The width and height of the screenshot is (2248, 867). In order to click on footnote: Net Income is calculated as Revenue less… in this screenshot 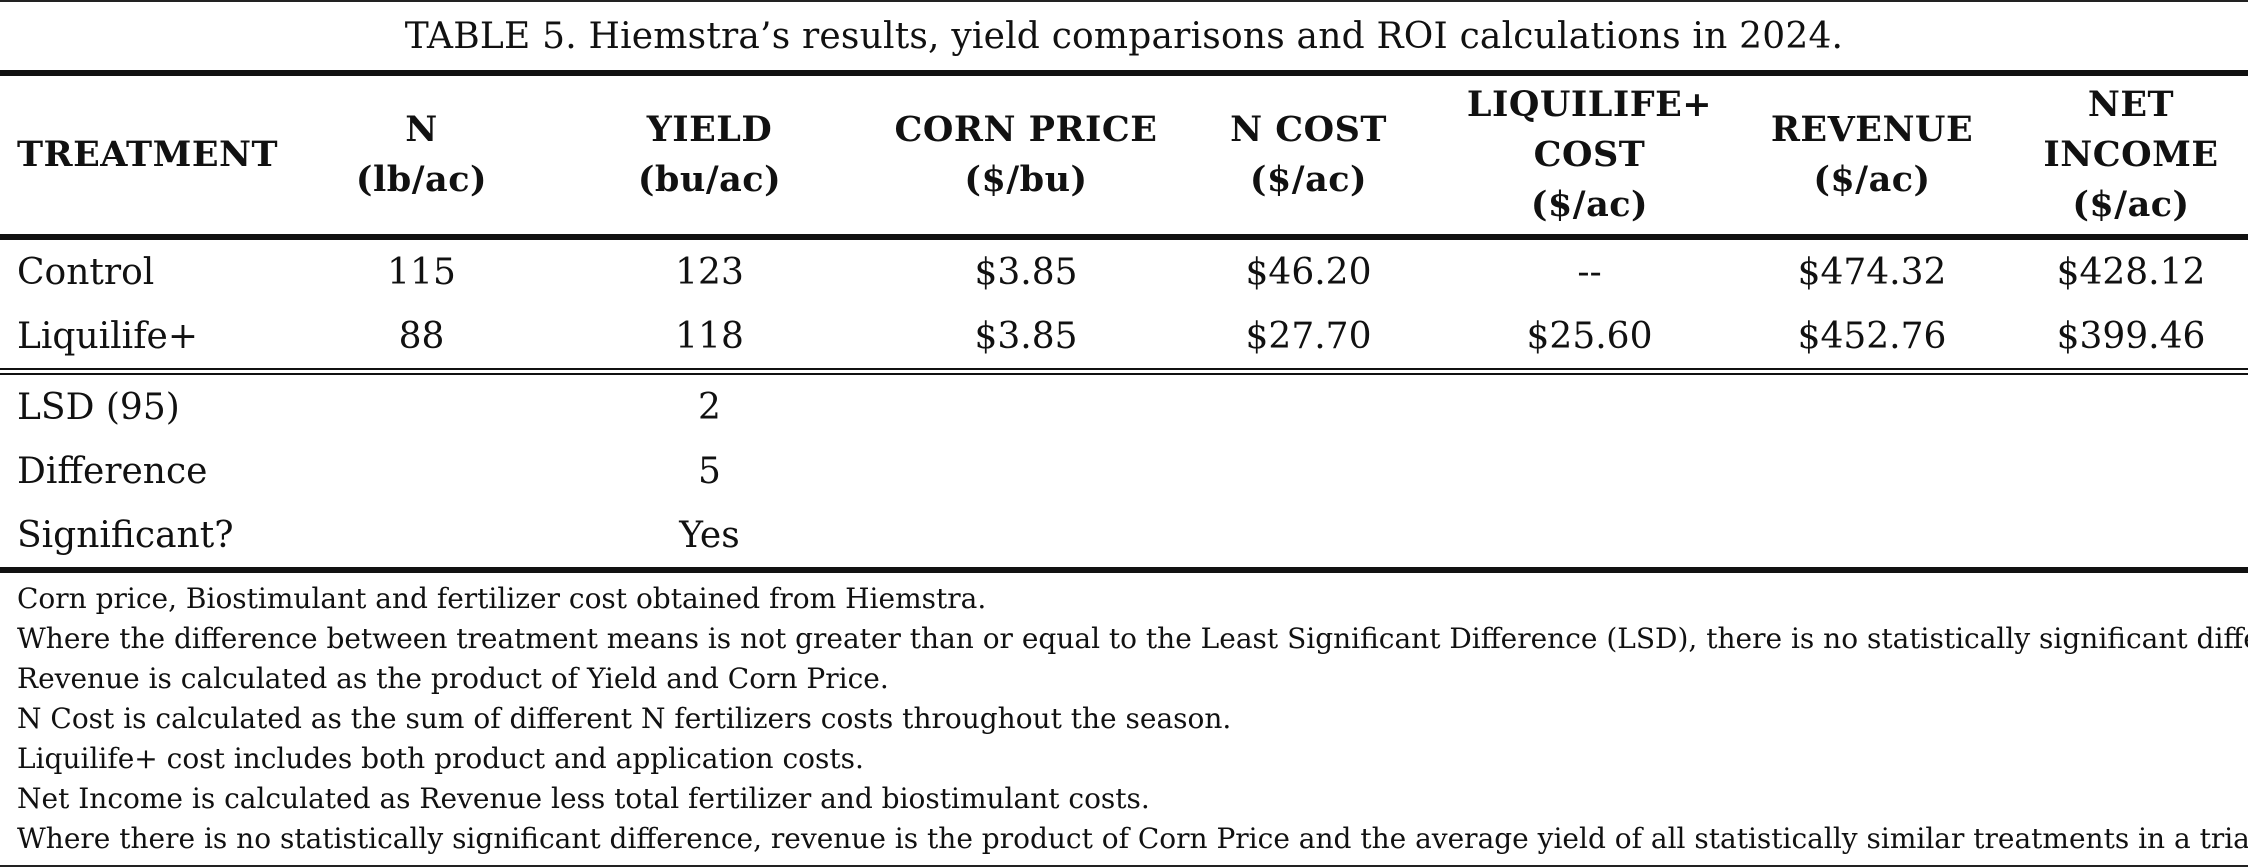, I will do `click(583, 798)`.